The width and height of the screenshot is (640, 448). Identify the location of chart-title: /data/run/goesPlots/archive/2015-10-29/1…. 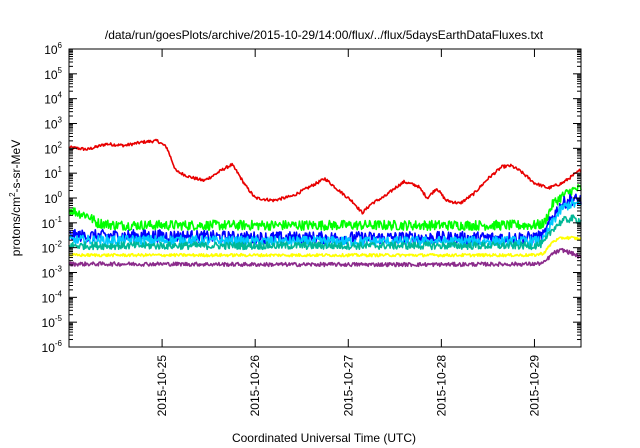
(324, 35).